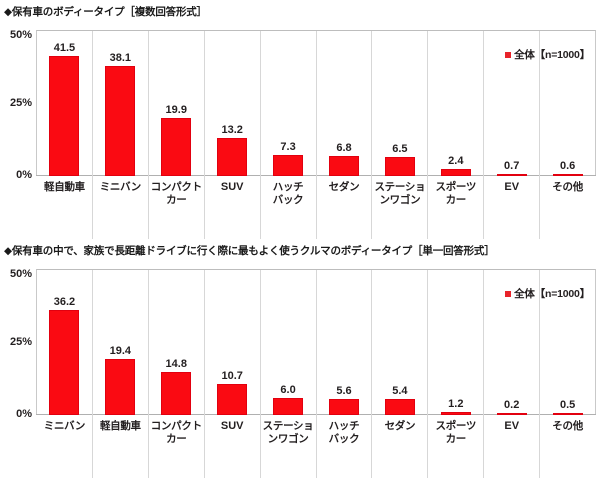 Image resolution: width=600 pixels, height=478 pixels. Describe the element at coordinates (344, 148) in the screenshot. I see `bar-value-label: 6.8` at that location.